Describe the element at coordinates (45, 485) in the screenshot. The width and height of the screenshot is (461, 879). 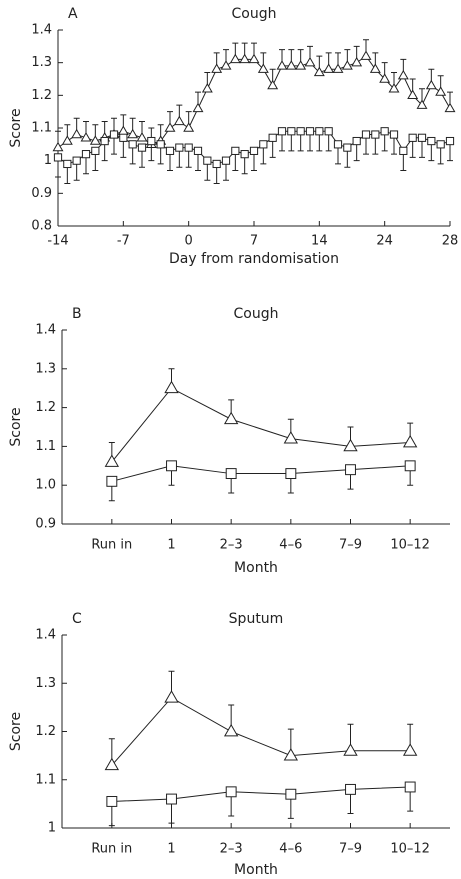
I see `y-tick-label: 1.0` at that location.